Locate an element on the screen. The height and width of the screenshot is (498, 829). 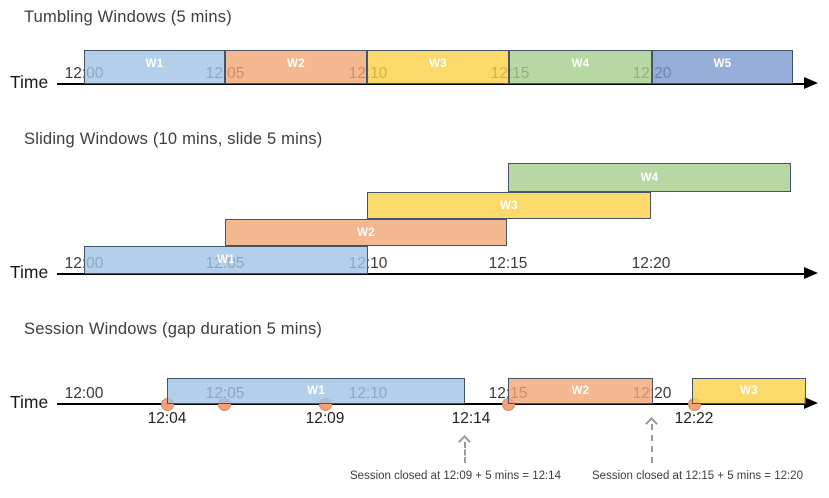
sliding-title: Sliding Windows (10 mins, slide 5 mins) is located at coordinates (173, 139).